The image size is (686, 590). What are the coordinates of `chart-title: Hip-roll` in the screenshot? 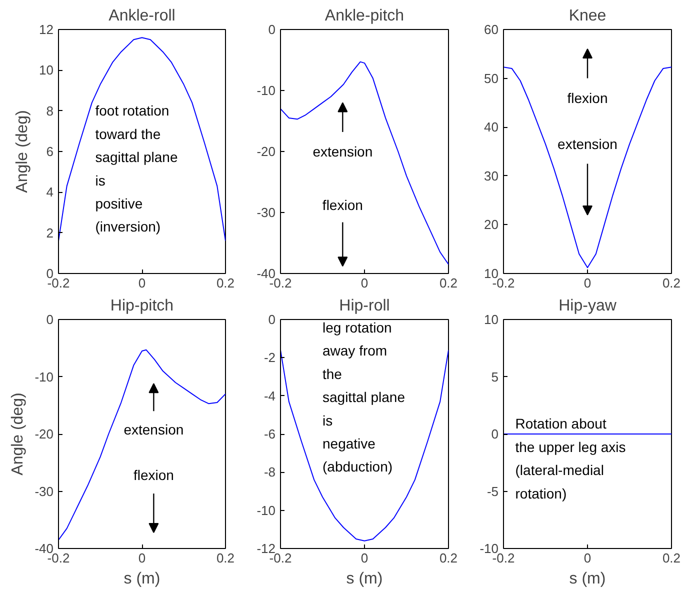 It's located at (364, 306).